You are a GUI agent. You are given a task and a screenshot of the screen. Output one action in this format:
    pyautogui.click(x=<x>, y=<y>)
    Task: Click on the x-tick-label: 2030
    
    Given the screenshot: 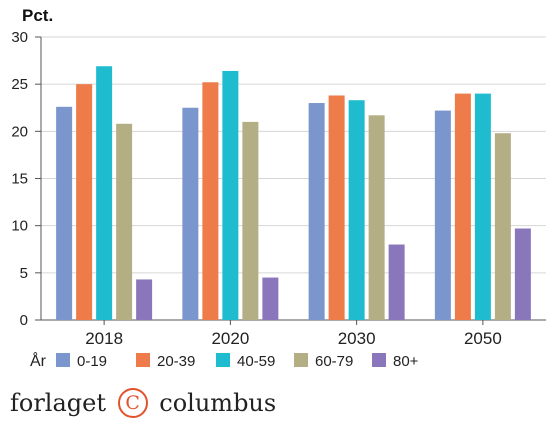 What is the action you would take?
    pyautogui.click(x=357, y=338)
    